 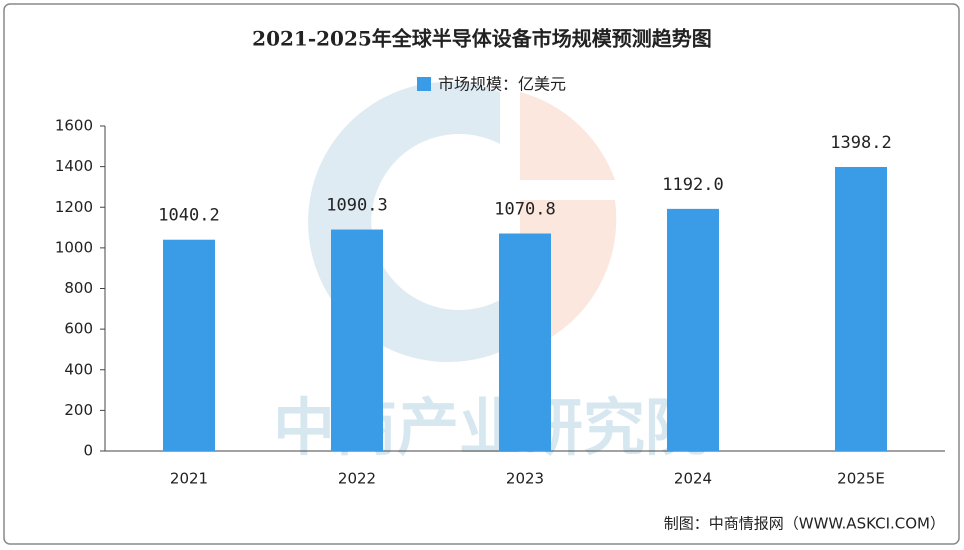 I want to click on x-tick-label: 2022, so click(x=357, y=479).